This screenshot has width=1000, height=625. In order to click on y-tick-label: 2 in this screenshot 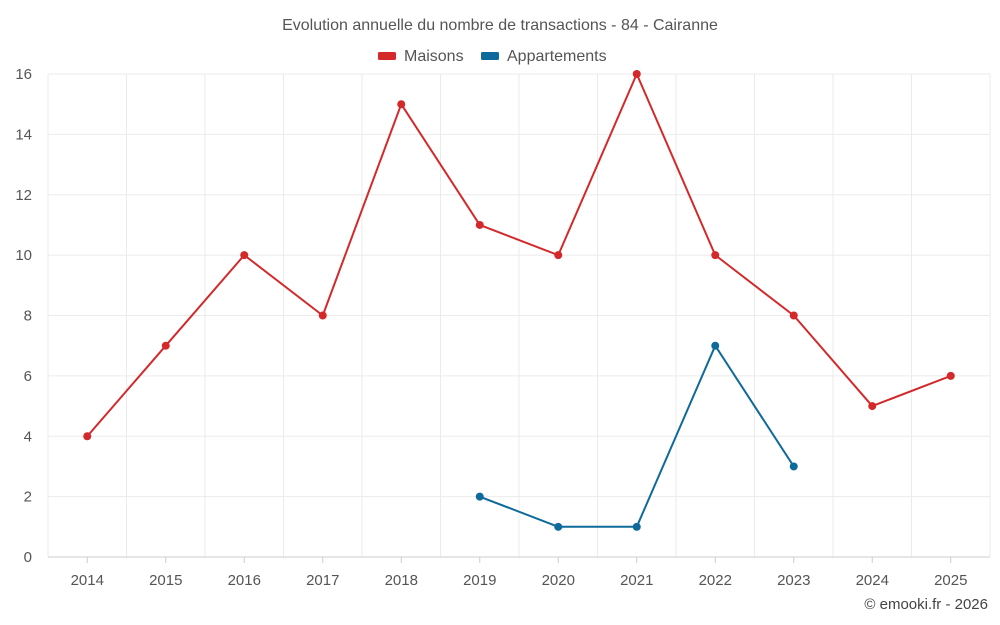, I will do `click(28, 497)`.